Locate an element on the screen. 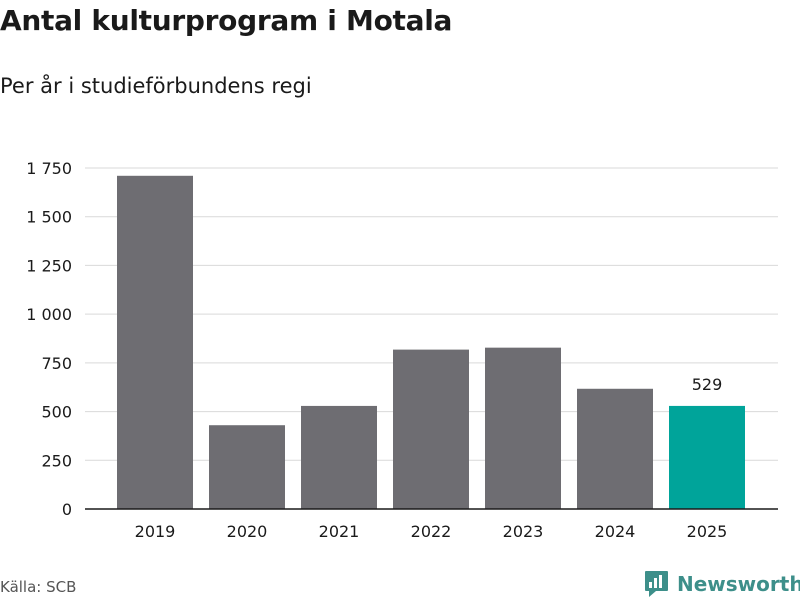  y-tick-label: 1 000 is located at coordinates (49, 314).